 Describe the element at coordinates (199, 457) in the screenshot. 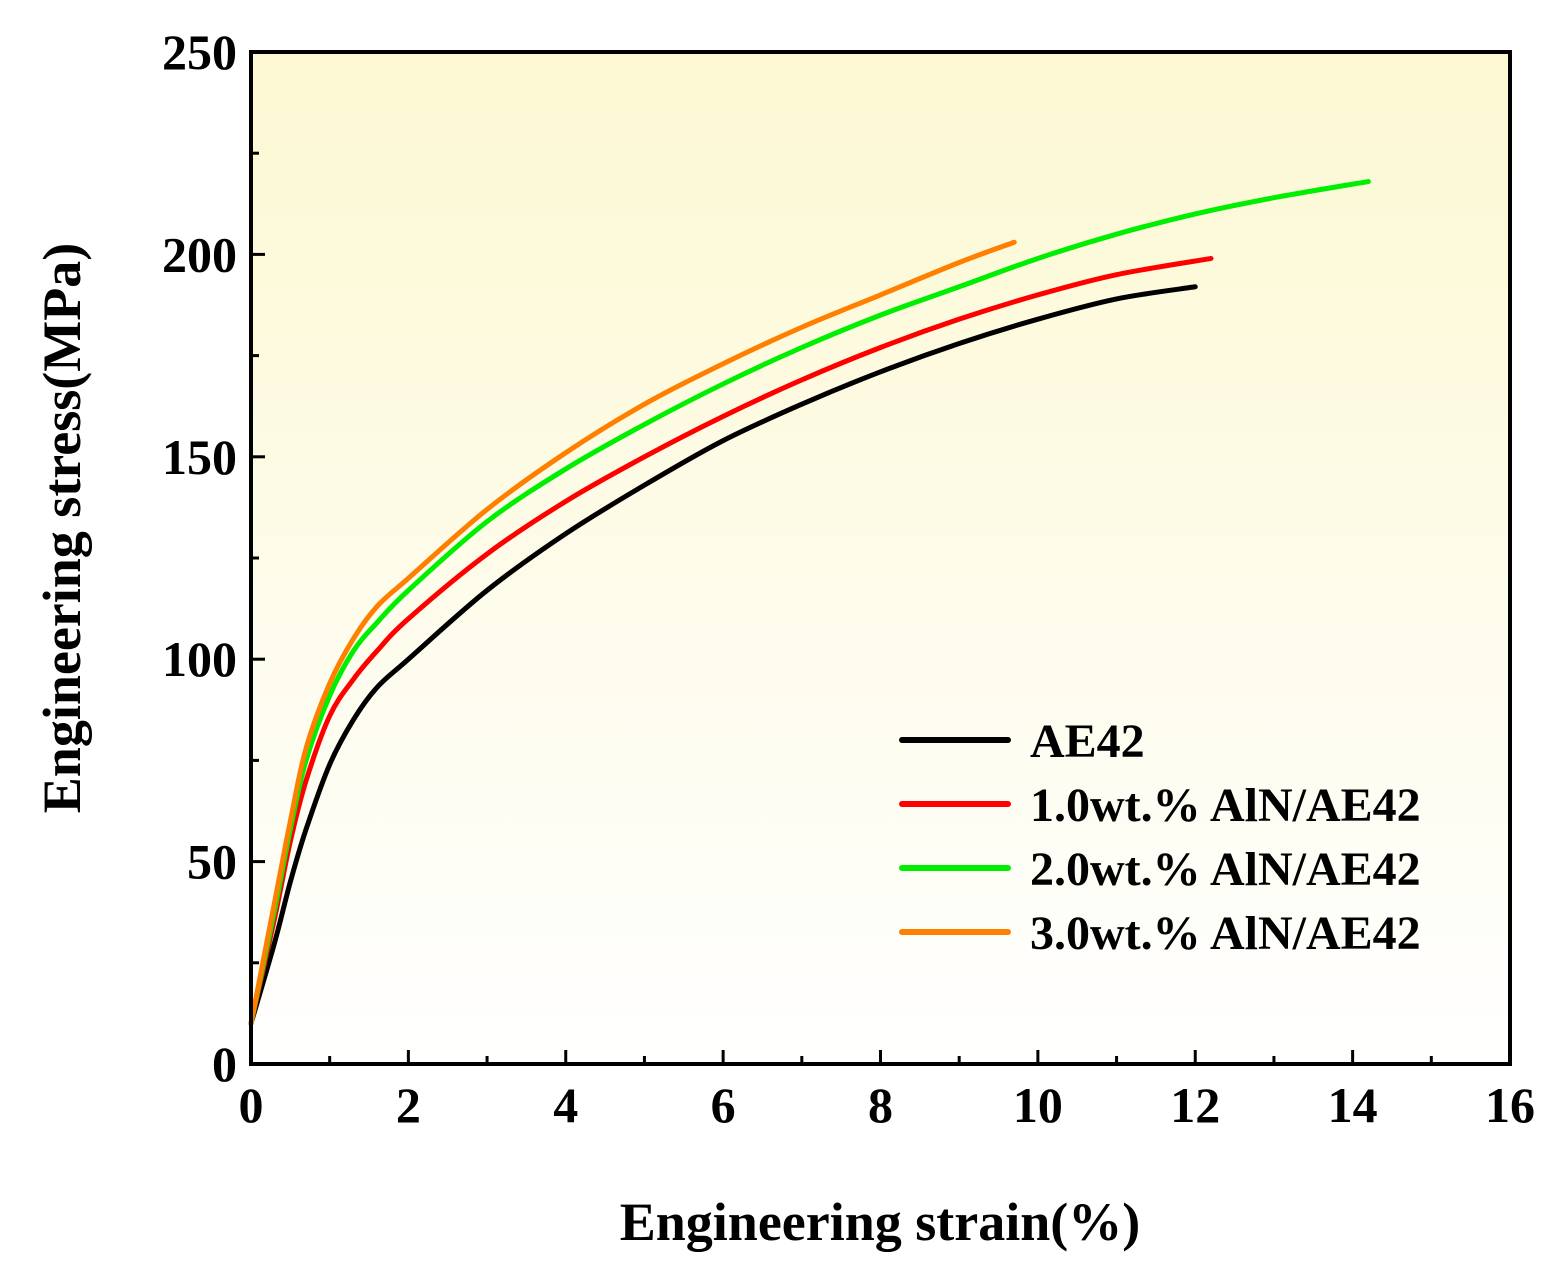

I see `y-tick-label: 150` at that location.